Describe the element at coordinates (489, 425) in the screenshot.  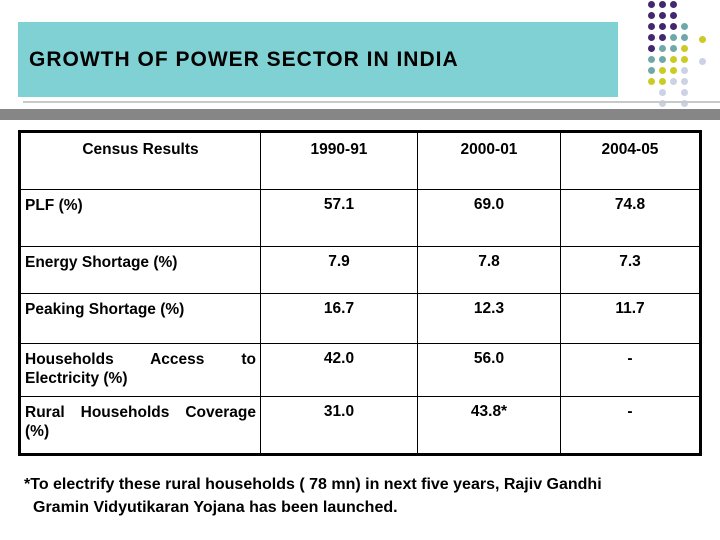
I see `cell-value: 43.8*` at that location.